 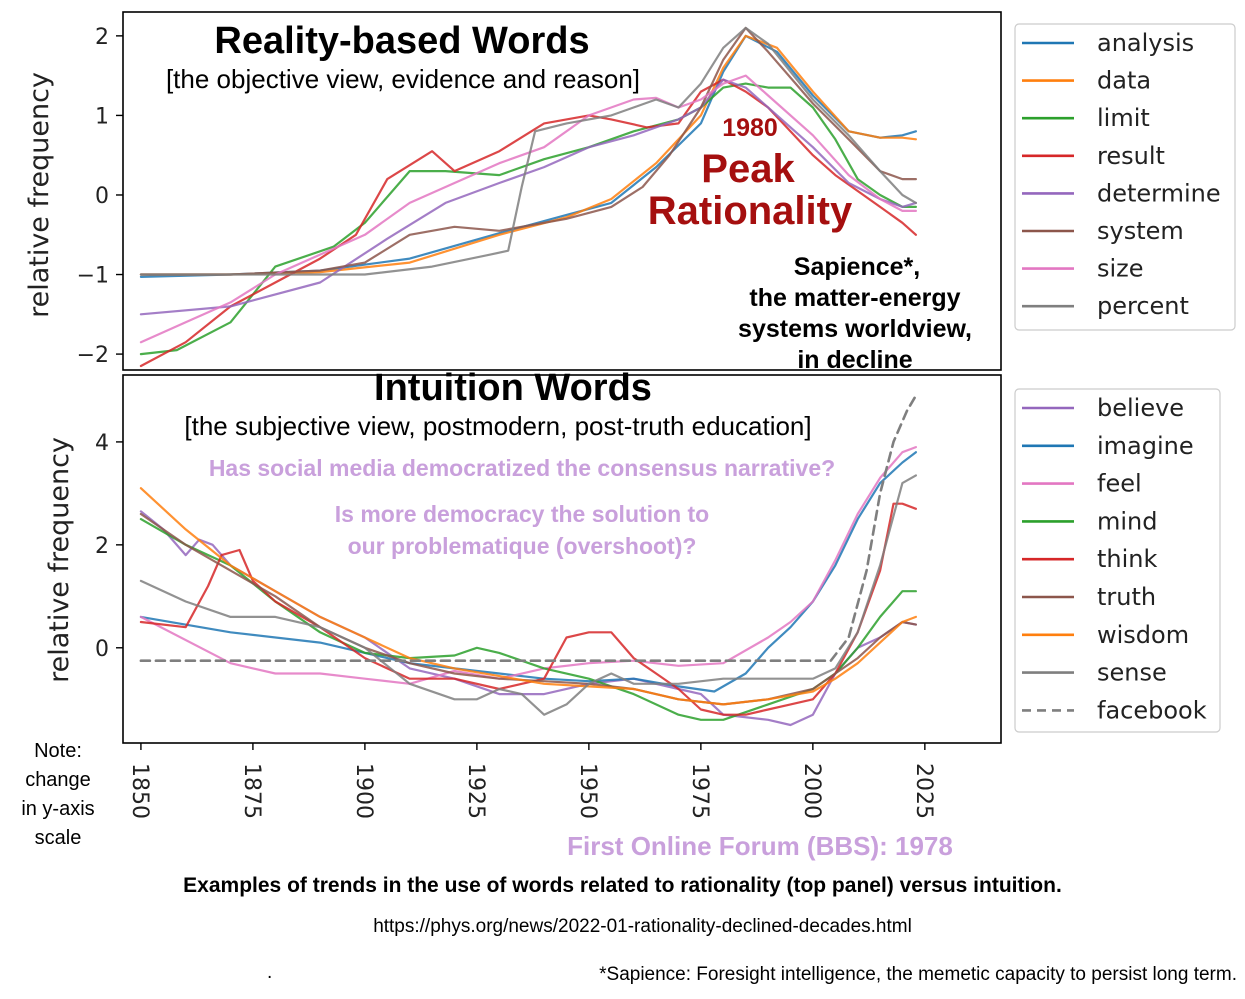 What do you see at coordinates (811, 791) in the screenshot?
I see `xtick-label: 2000` at bounding box center [811, 791].